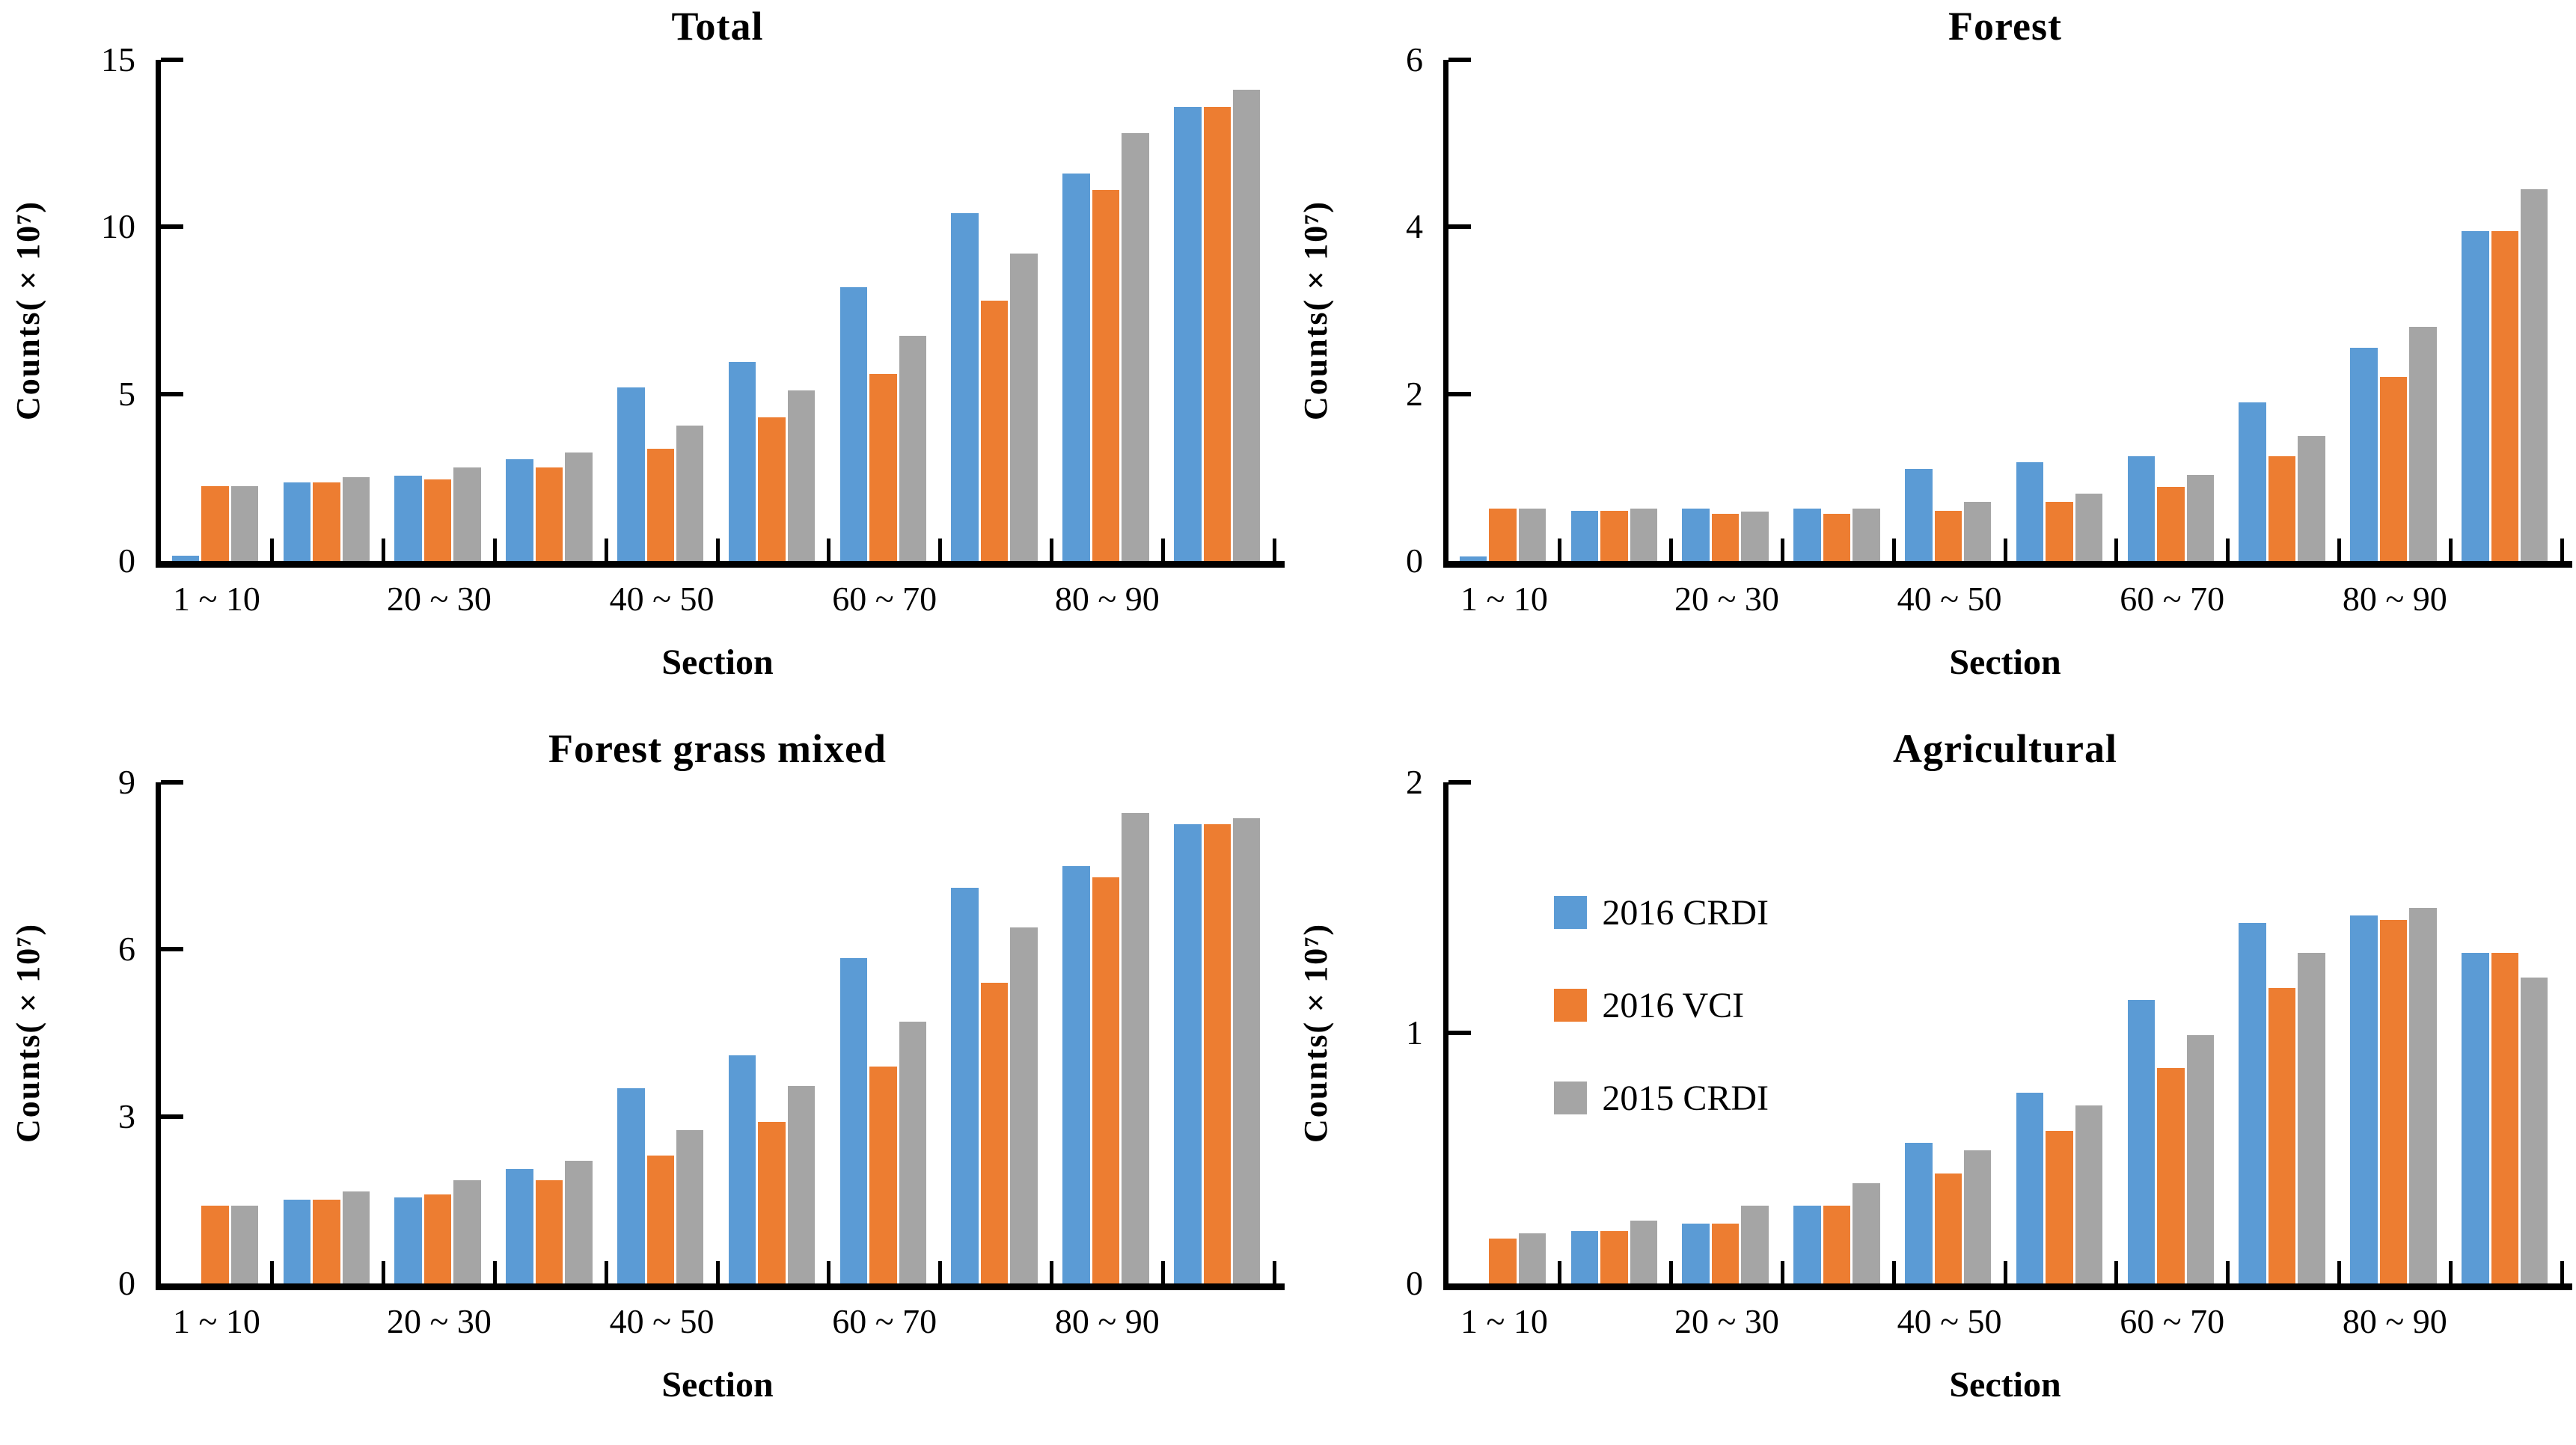 Image resolution: width=2576 pixels, height=1445 pixels. What do you see at coordinates (186, 558) in the screenshot?
I see `bar-2016-crdi-group1` at bounding box center [186, 558].